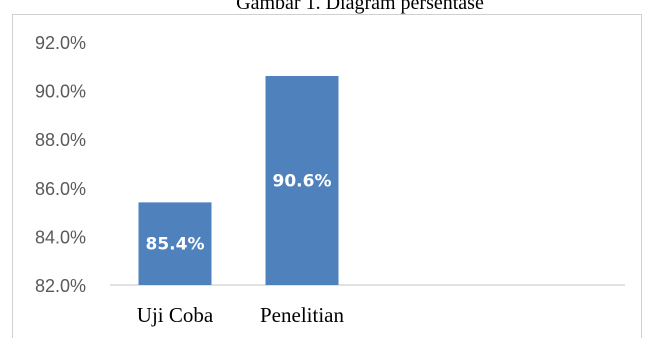  Describe the element at coordinates (60, 92) in the screenshot. I see `y-tick-label: 90.0%` at that location.